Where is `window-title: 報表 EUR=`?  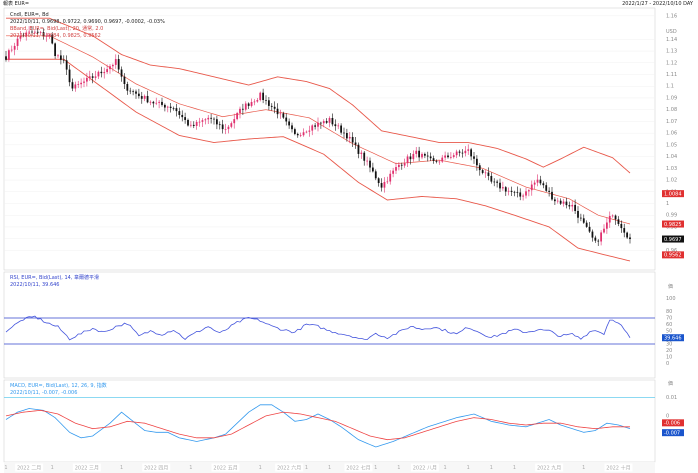 window-title: 報表 EUR= is located at coordinates (16, 3).